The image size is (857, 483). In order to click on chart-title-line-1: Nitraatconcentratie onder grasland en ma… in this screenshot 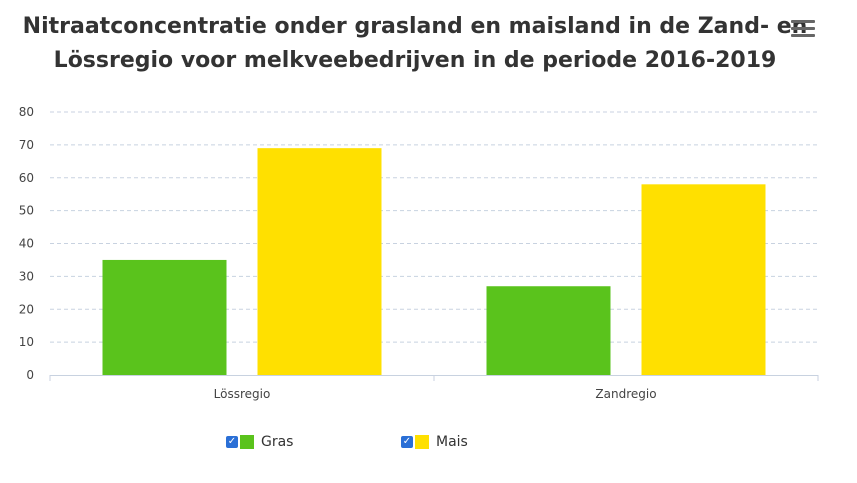, I will do `click(415, 26)`.